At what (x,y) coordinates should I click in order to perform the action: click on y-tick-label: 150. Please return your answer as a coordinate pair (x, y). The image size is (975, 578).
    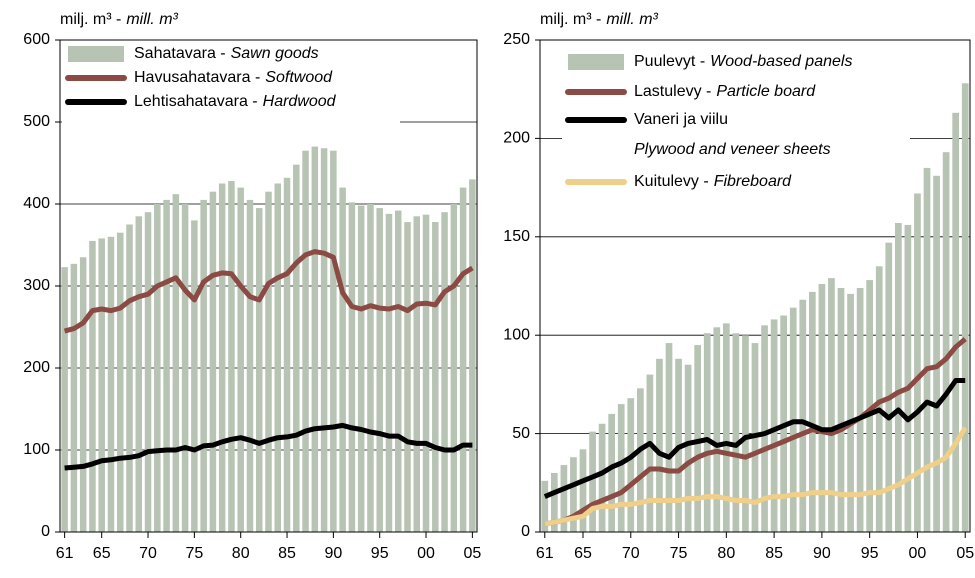
    Looking at the image, I should click on (516, 236).